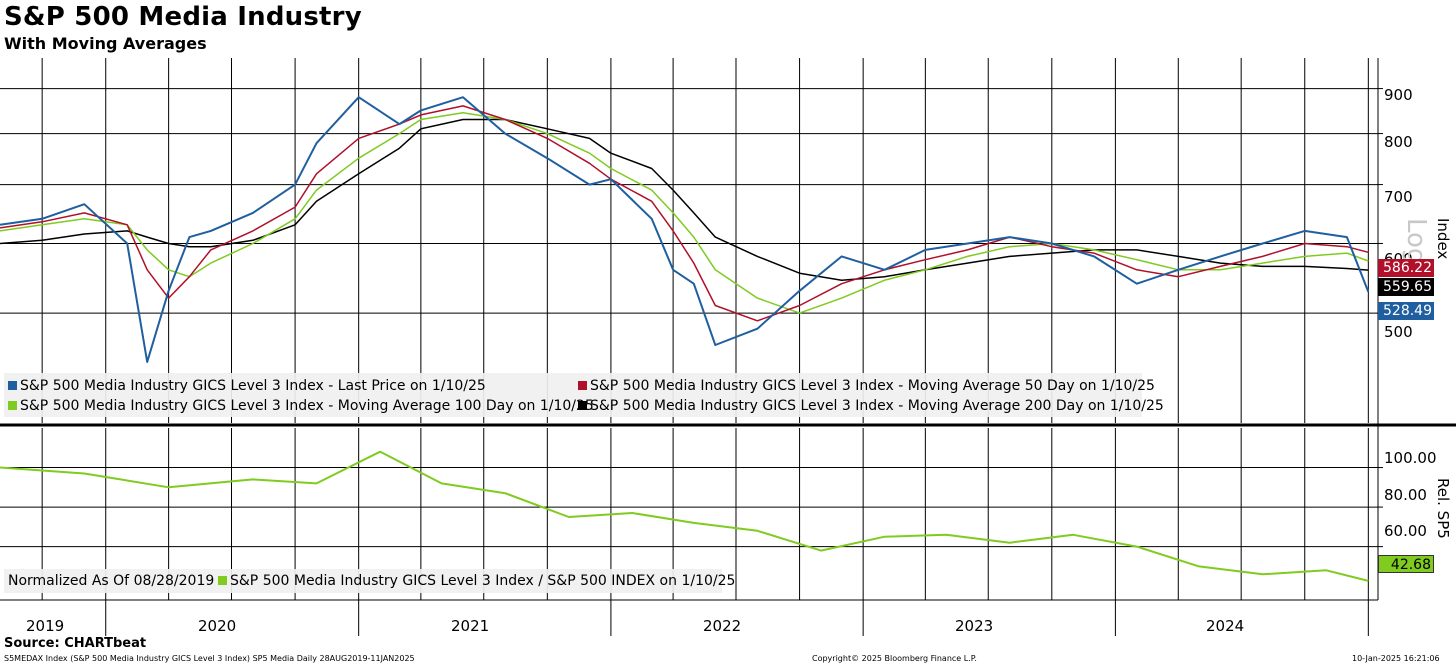 This screenshot has width=1456, height=665. I want to click on last-ma200-tag: 559.65, so click(1406, 287).